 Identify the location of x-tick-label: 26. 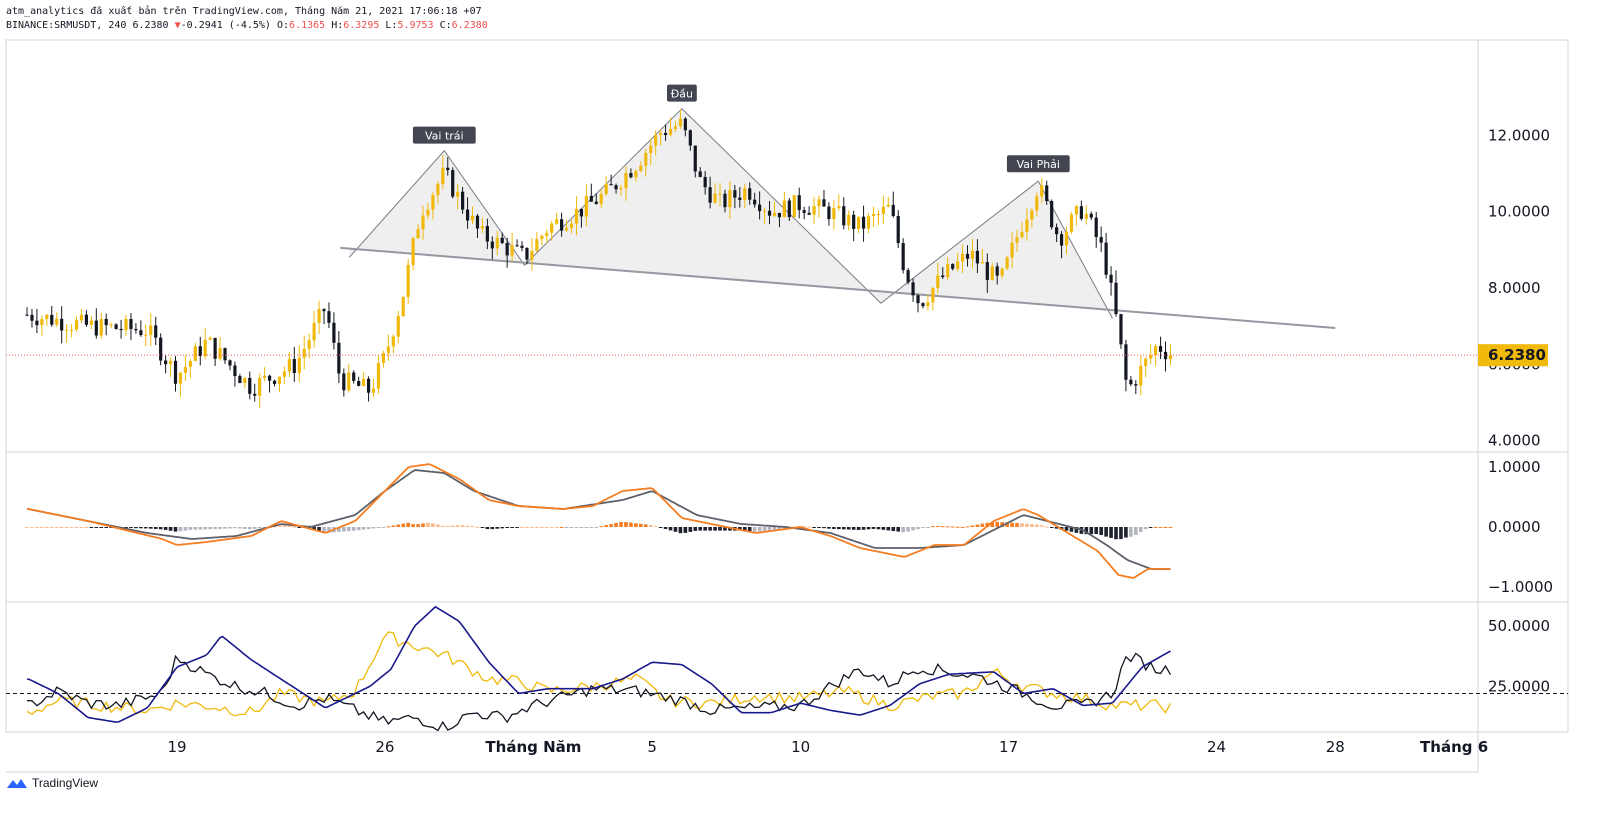
(384, 747).